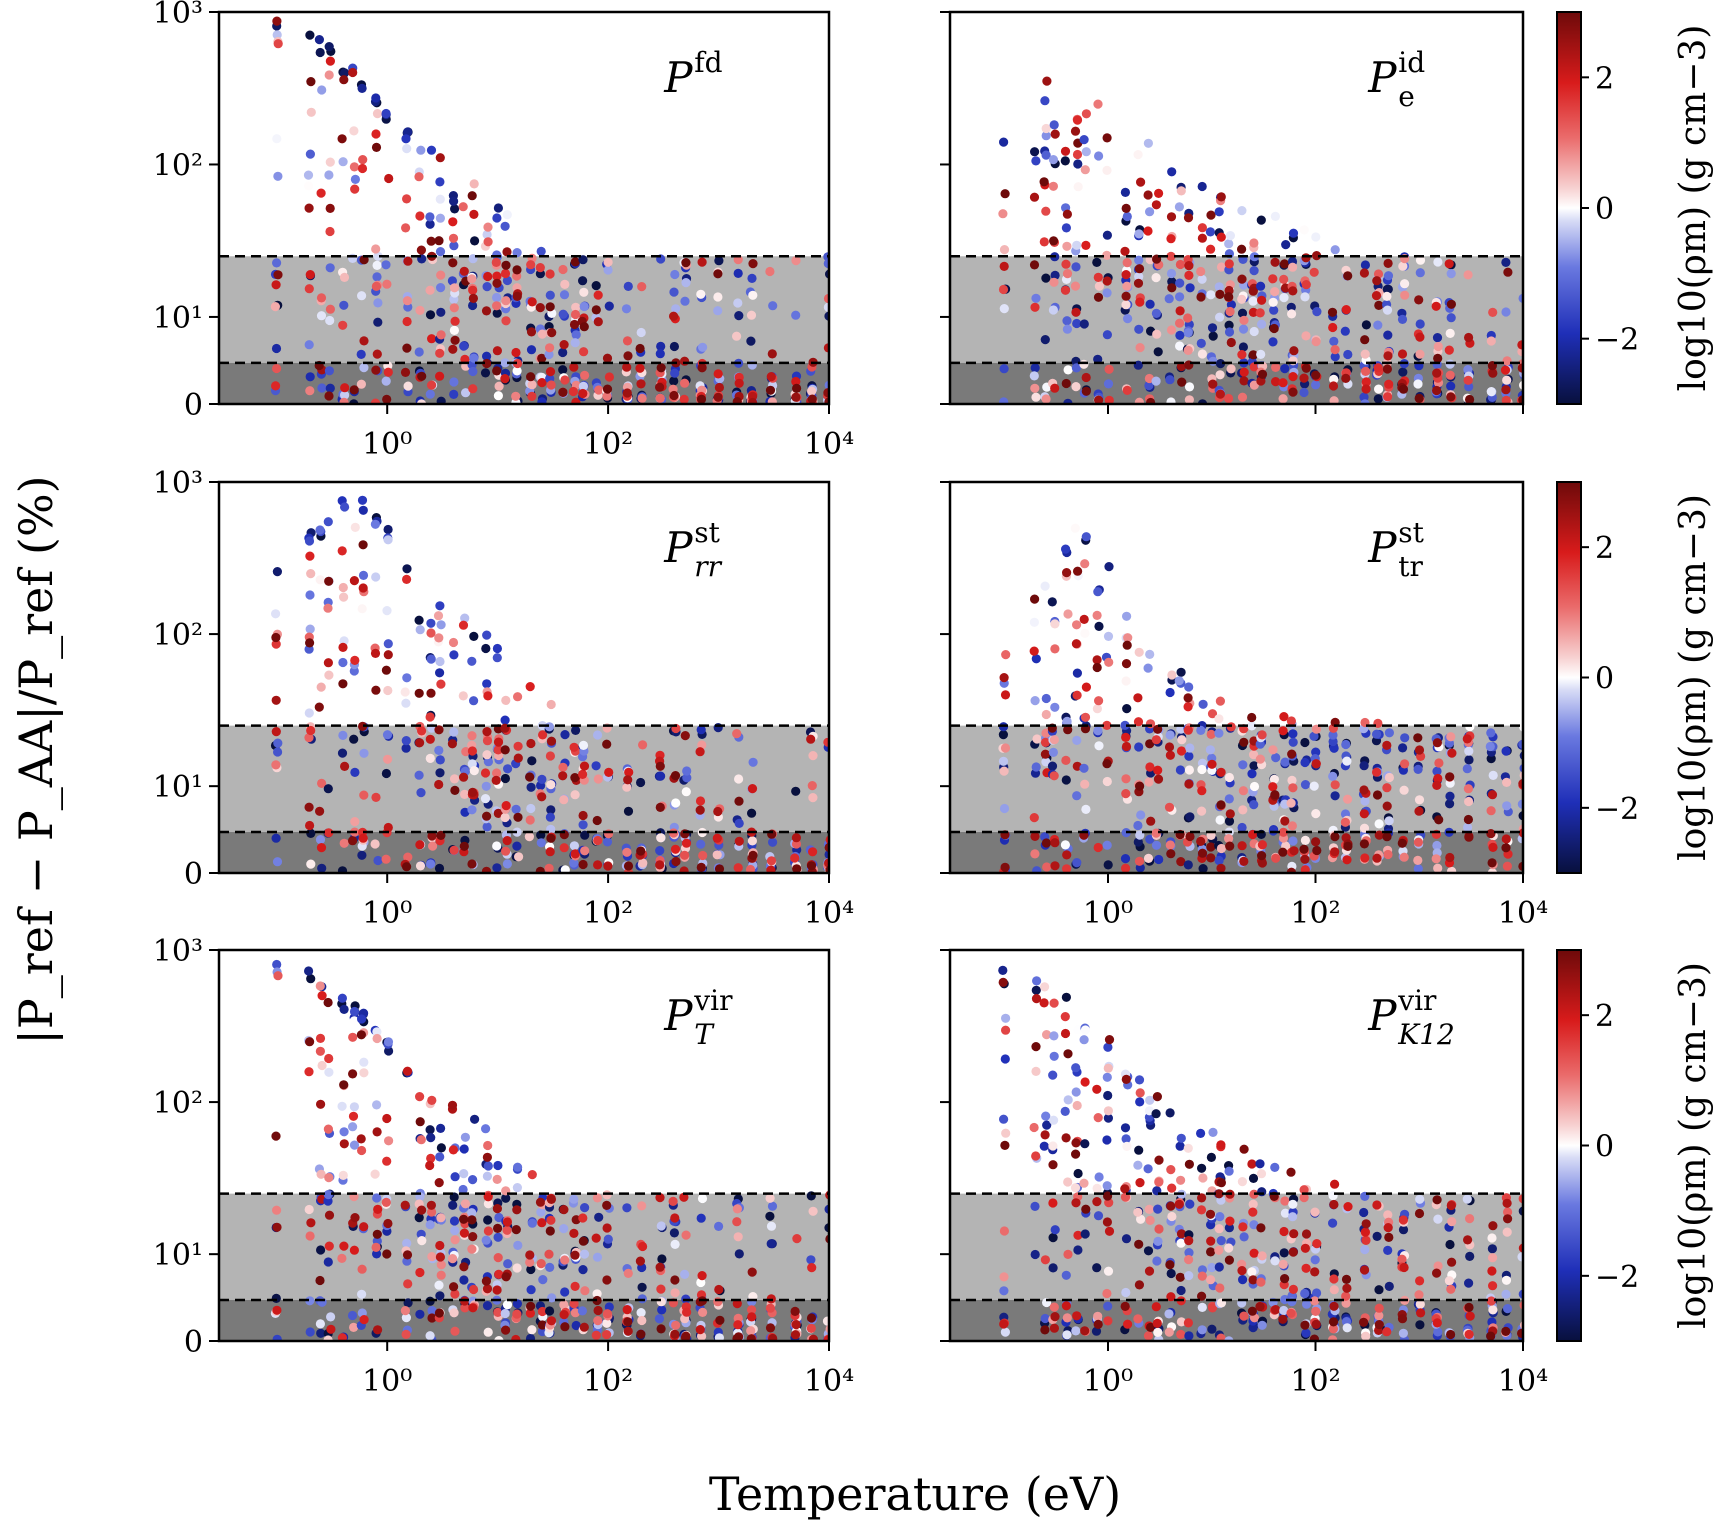 The image size is (1725, 1533). I want to click on x-tick-label: 10⁴, so click(829, 913).